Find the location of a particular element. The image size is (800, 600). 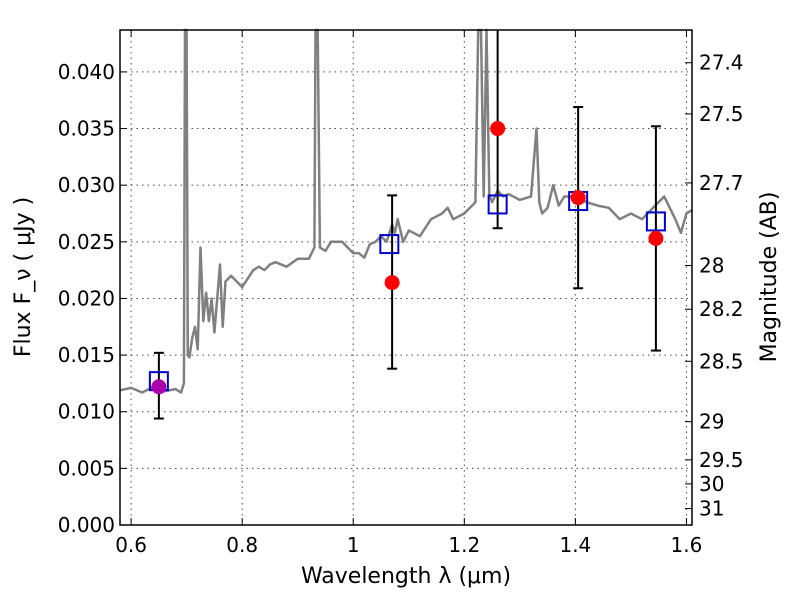

y-tick-label: 0.025 is located at coordinates (86, 242).